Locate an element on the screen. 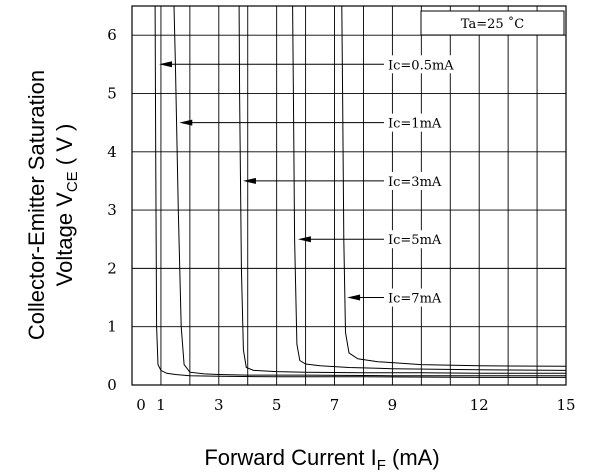 The width and height of the screenshot is (591, 472). x-axis-title: Forward Current IF (mA) is located at coordinates (321, 458).